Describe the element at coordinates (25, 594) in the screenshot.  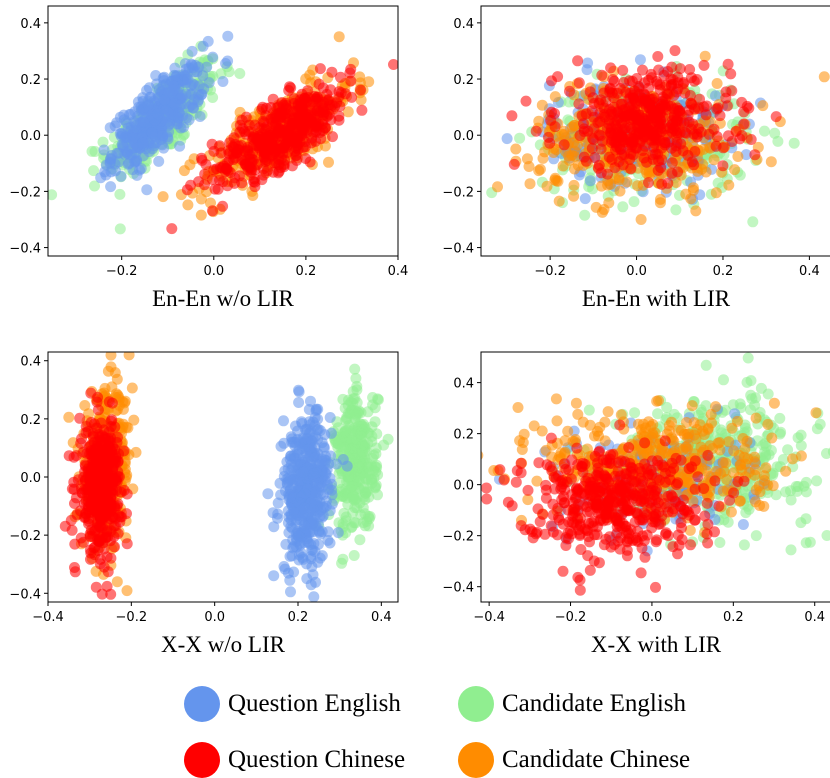
I see `y-tick-label: −0.4` at that location.